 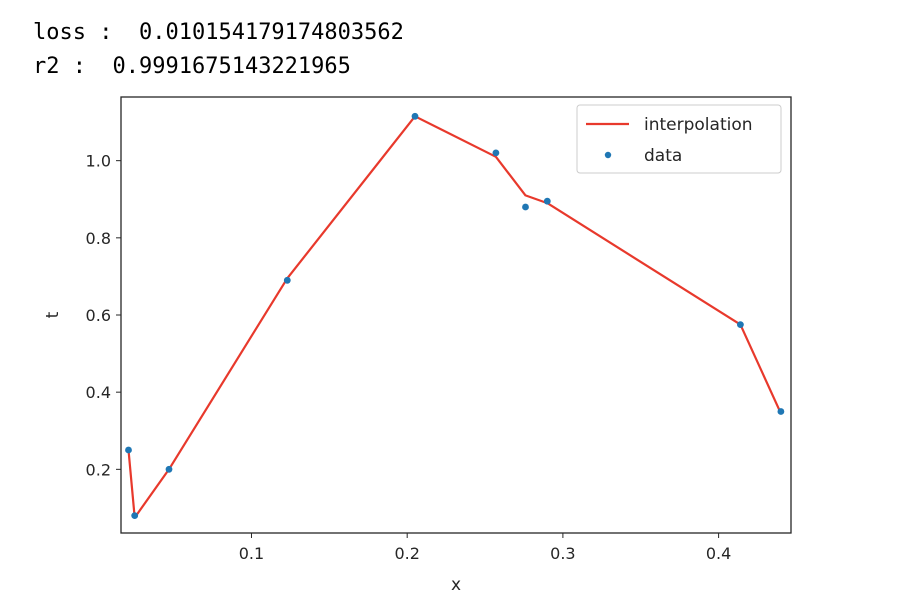 I want to click on r2-output-line: r2 : 0.9991675143221965, so click(x=192, y=67).